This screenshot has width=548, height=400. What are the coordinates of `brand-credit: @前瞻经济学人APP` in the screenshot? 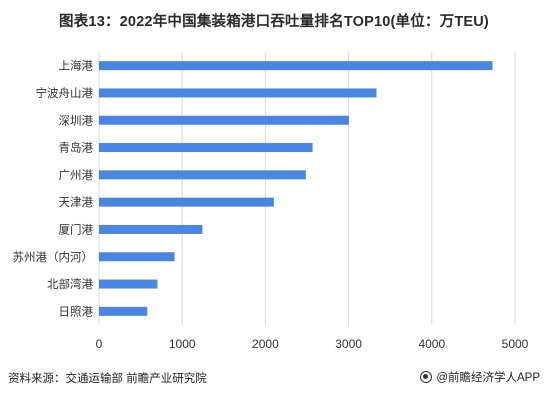 It's located at (480, 377).